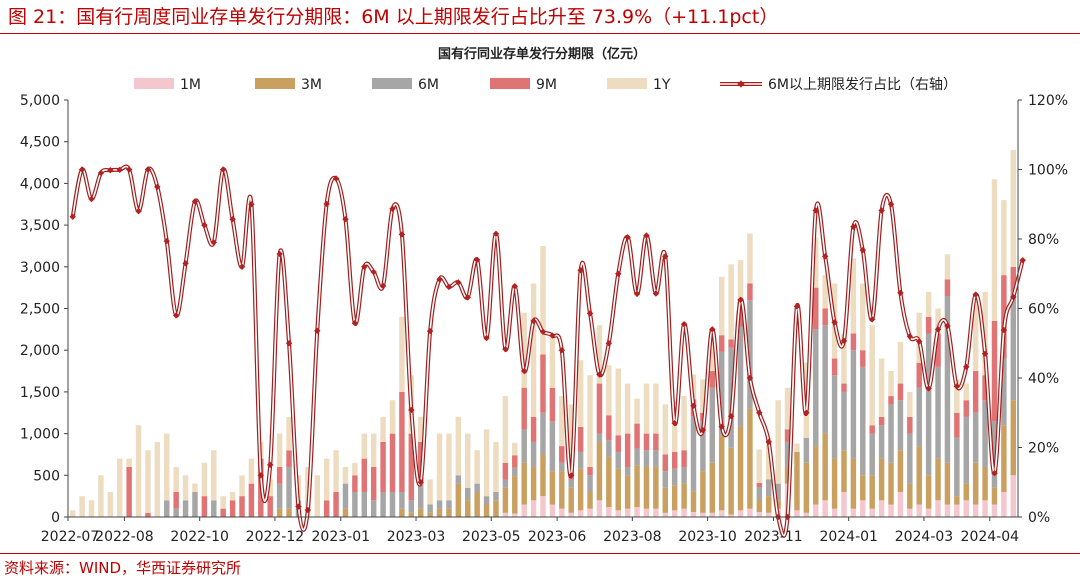 This screenshot has width=1080, height=581. I want to click on legend: 1M 3M 6M 9M 1Y 6M以上期限发行占比（右轴）, so click(545, 85).